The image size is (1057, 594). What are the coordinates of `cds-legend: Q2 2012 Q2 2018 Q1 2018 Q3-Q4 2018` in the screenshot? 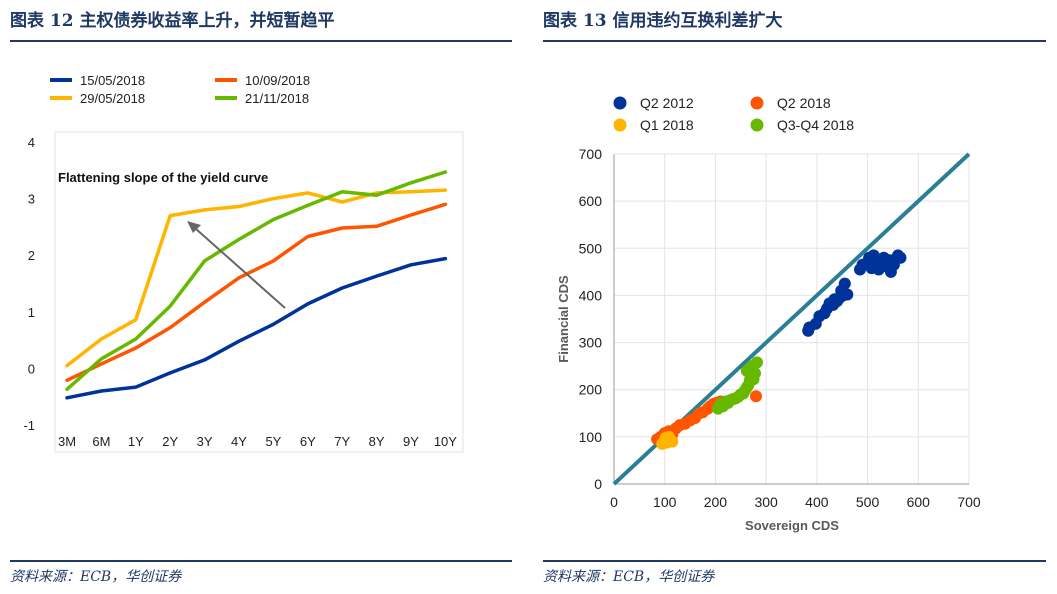 It's located at (733, 114).